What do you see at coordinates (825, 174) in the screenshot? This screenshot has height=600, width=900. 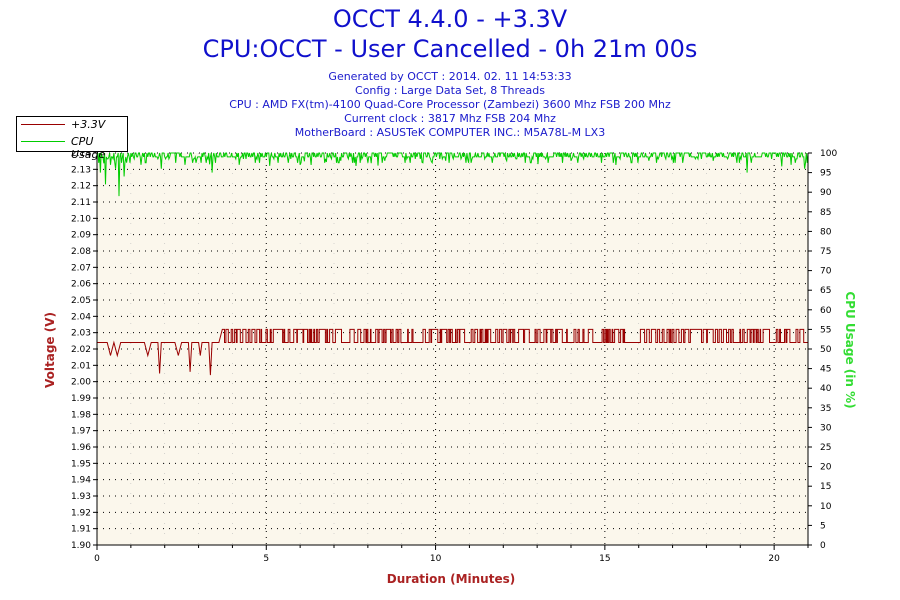 I see `y2-tick-label: 95` at bounding box center [825, 174].